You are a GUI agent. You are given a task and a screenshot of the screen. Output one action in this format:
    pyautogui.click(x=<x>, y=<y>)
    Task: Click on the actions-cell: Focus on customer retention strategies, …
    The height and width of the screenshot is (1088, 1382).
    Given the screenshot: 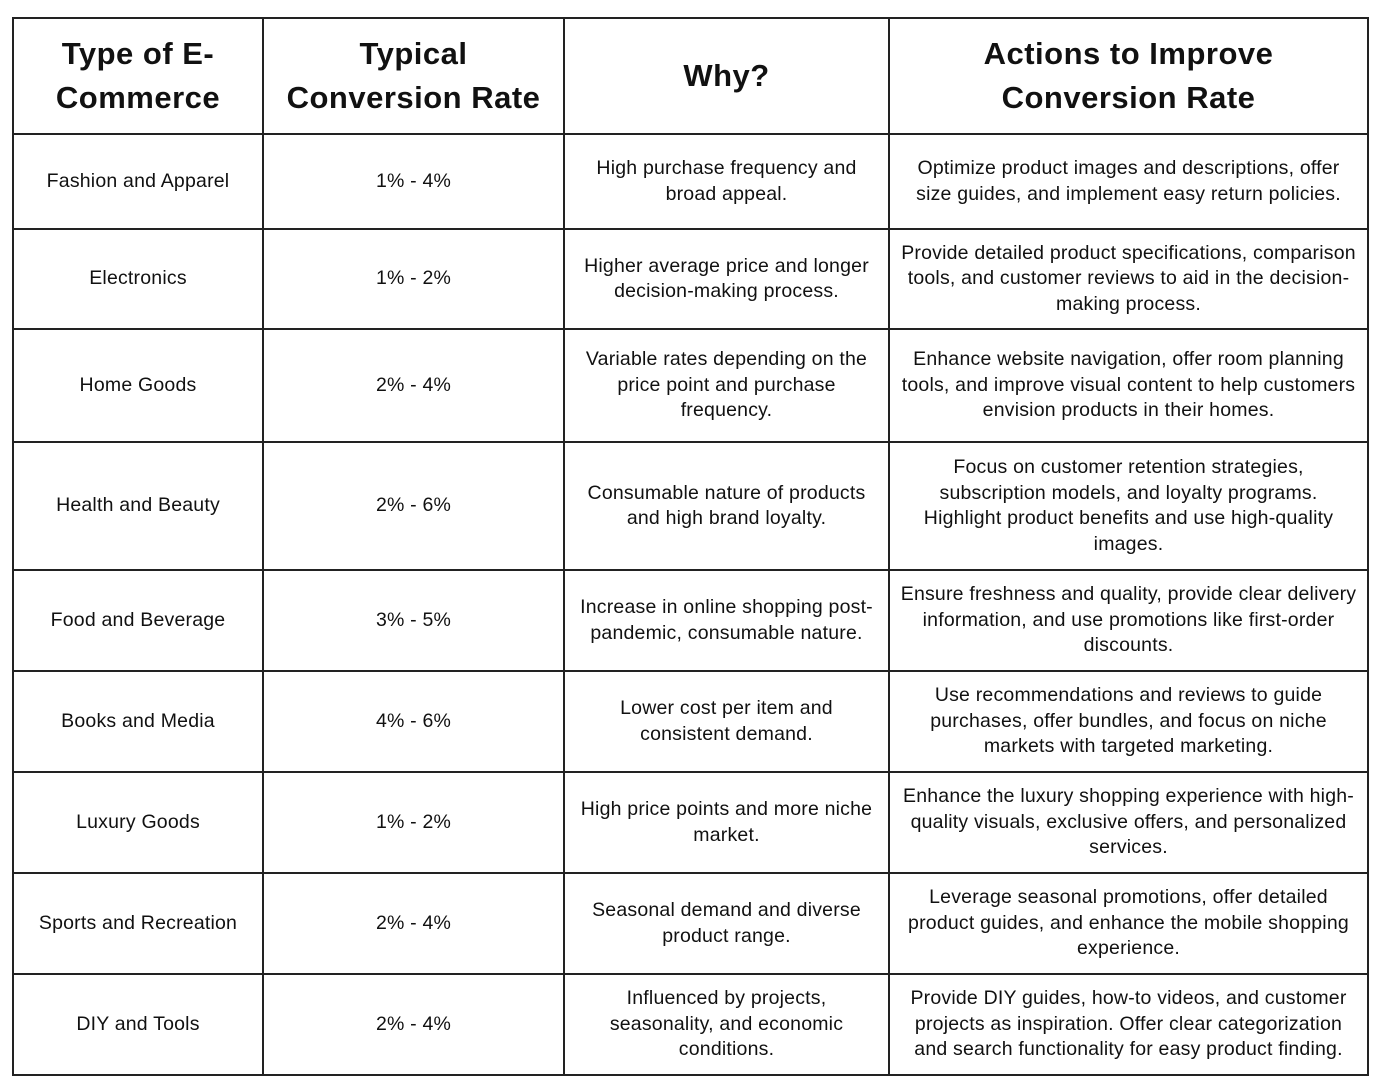 What is the action you would take?
    pyautogui.click(x=1128, y=506)
    